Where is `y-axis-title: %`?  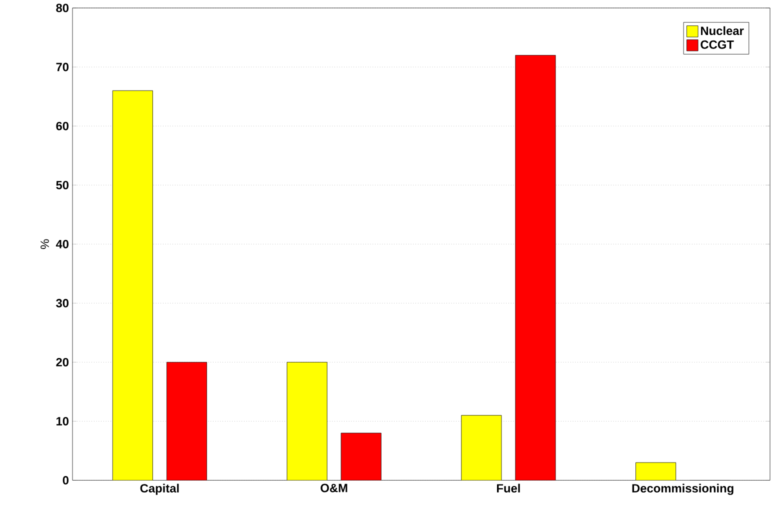
y-axis-title: % is located at coordinates (44, 244).